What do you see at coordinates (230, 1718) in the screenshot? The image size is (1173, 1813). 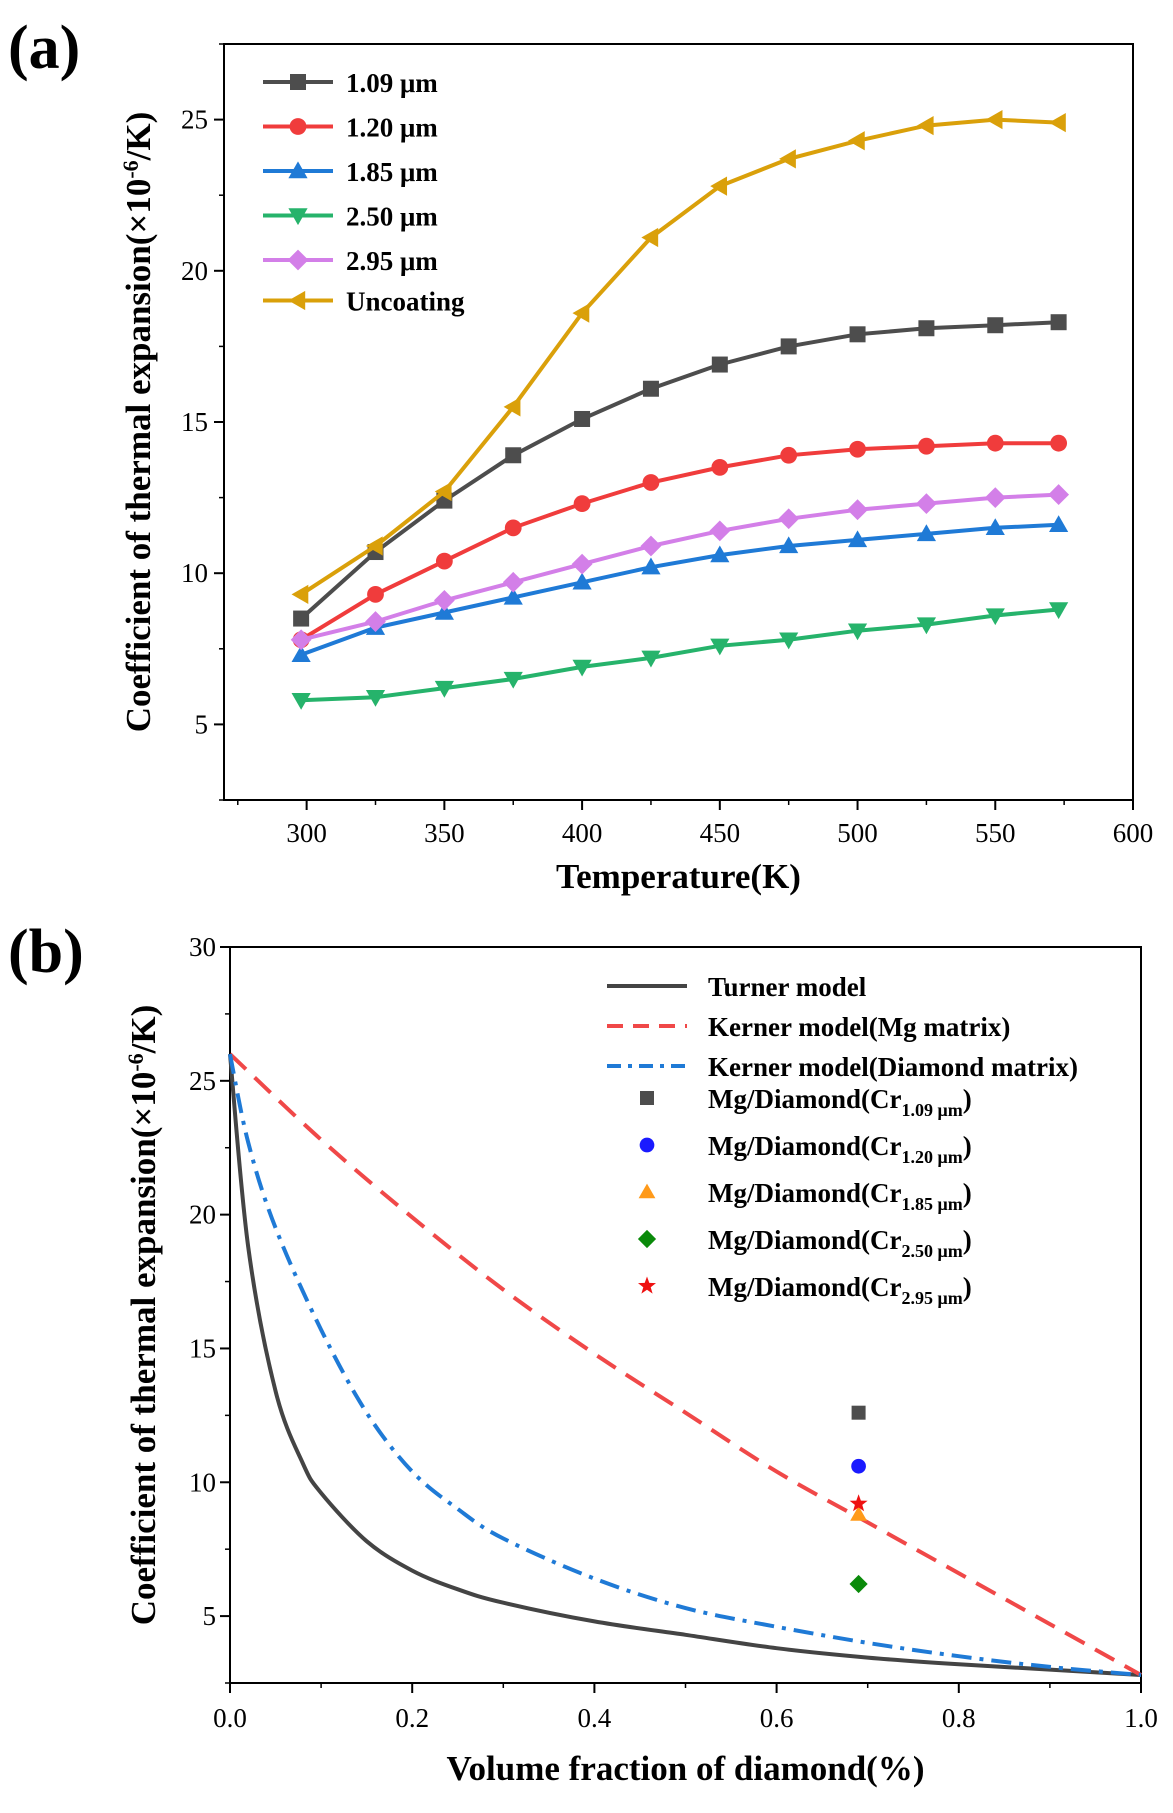 I see `x-tick-label-b: 0.0` at bounding box center [230, 1718].